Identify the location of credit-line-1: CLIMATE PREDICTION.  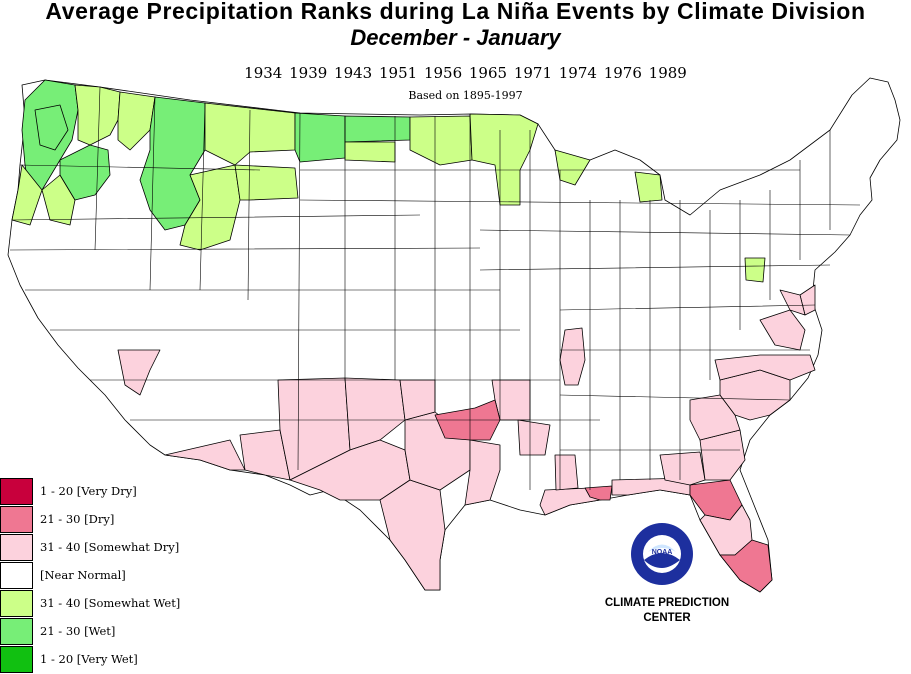
(667, 603).